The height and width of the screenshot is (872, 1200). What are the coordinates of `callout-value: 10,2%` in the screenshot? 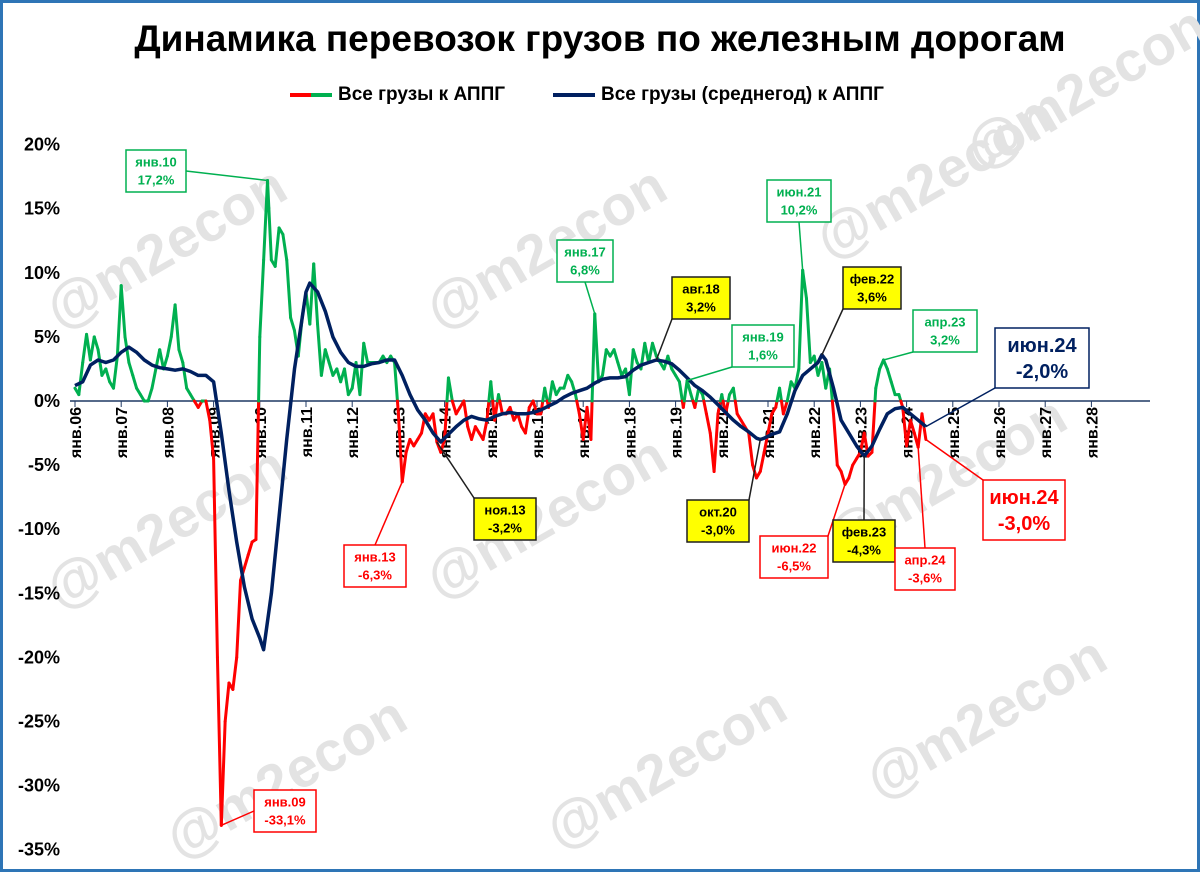 It's located at (799, 210).